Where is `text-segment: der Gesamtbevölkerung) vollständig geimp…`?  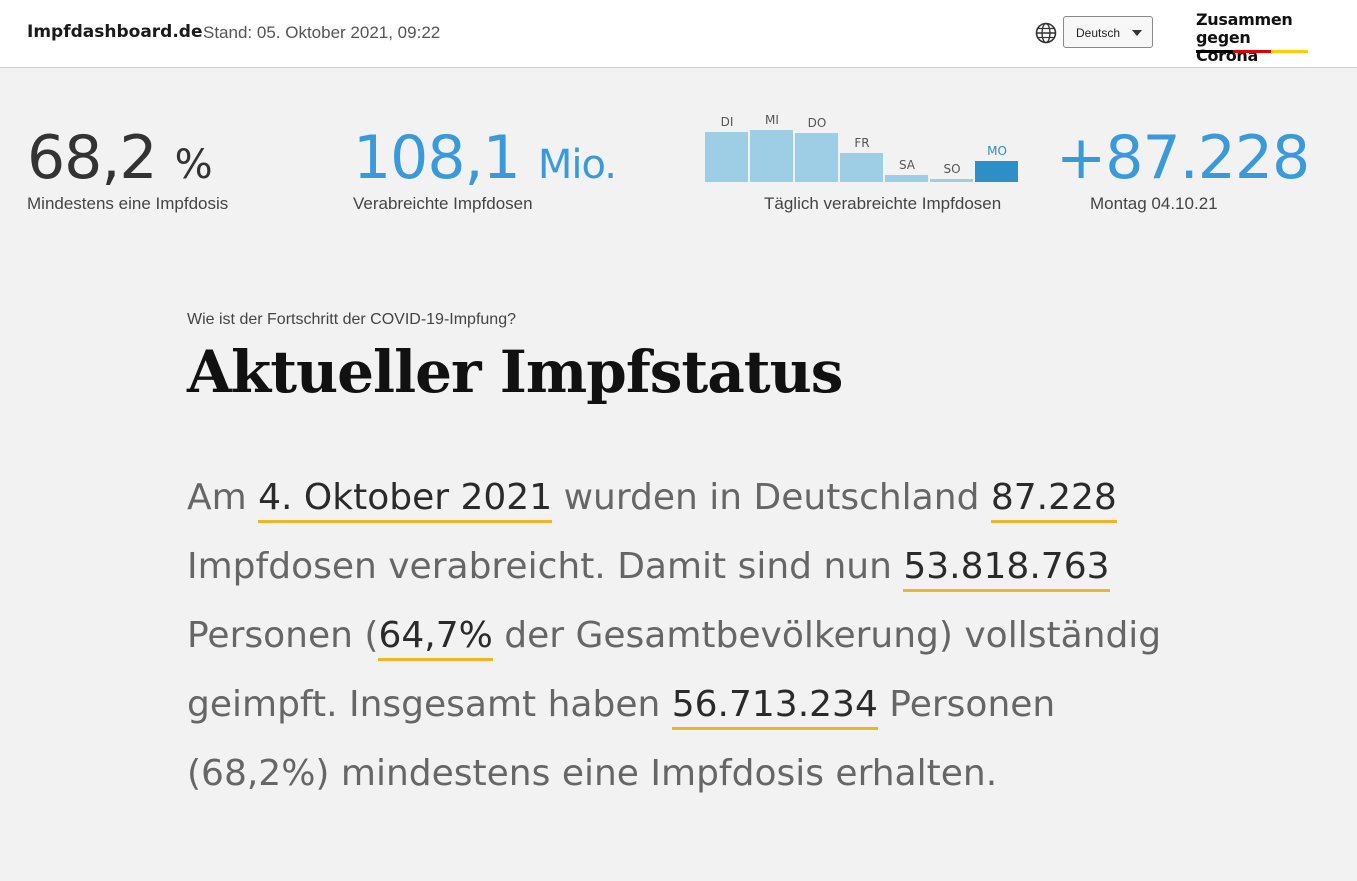
text-segment: der Gesamtbevölkerung) vollständig geimp… is located at coordinates (674, 670).